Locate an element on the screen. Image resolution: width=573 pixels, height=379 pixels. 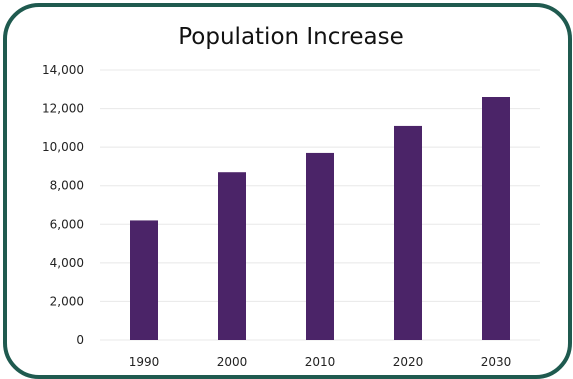
y-tick-label: 14,000 is located at coordinates (63, 70).